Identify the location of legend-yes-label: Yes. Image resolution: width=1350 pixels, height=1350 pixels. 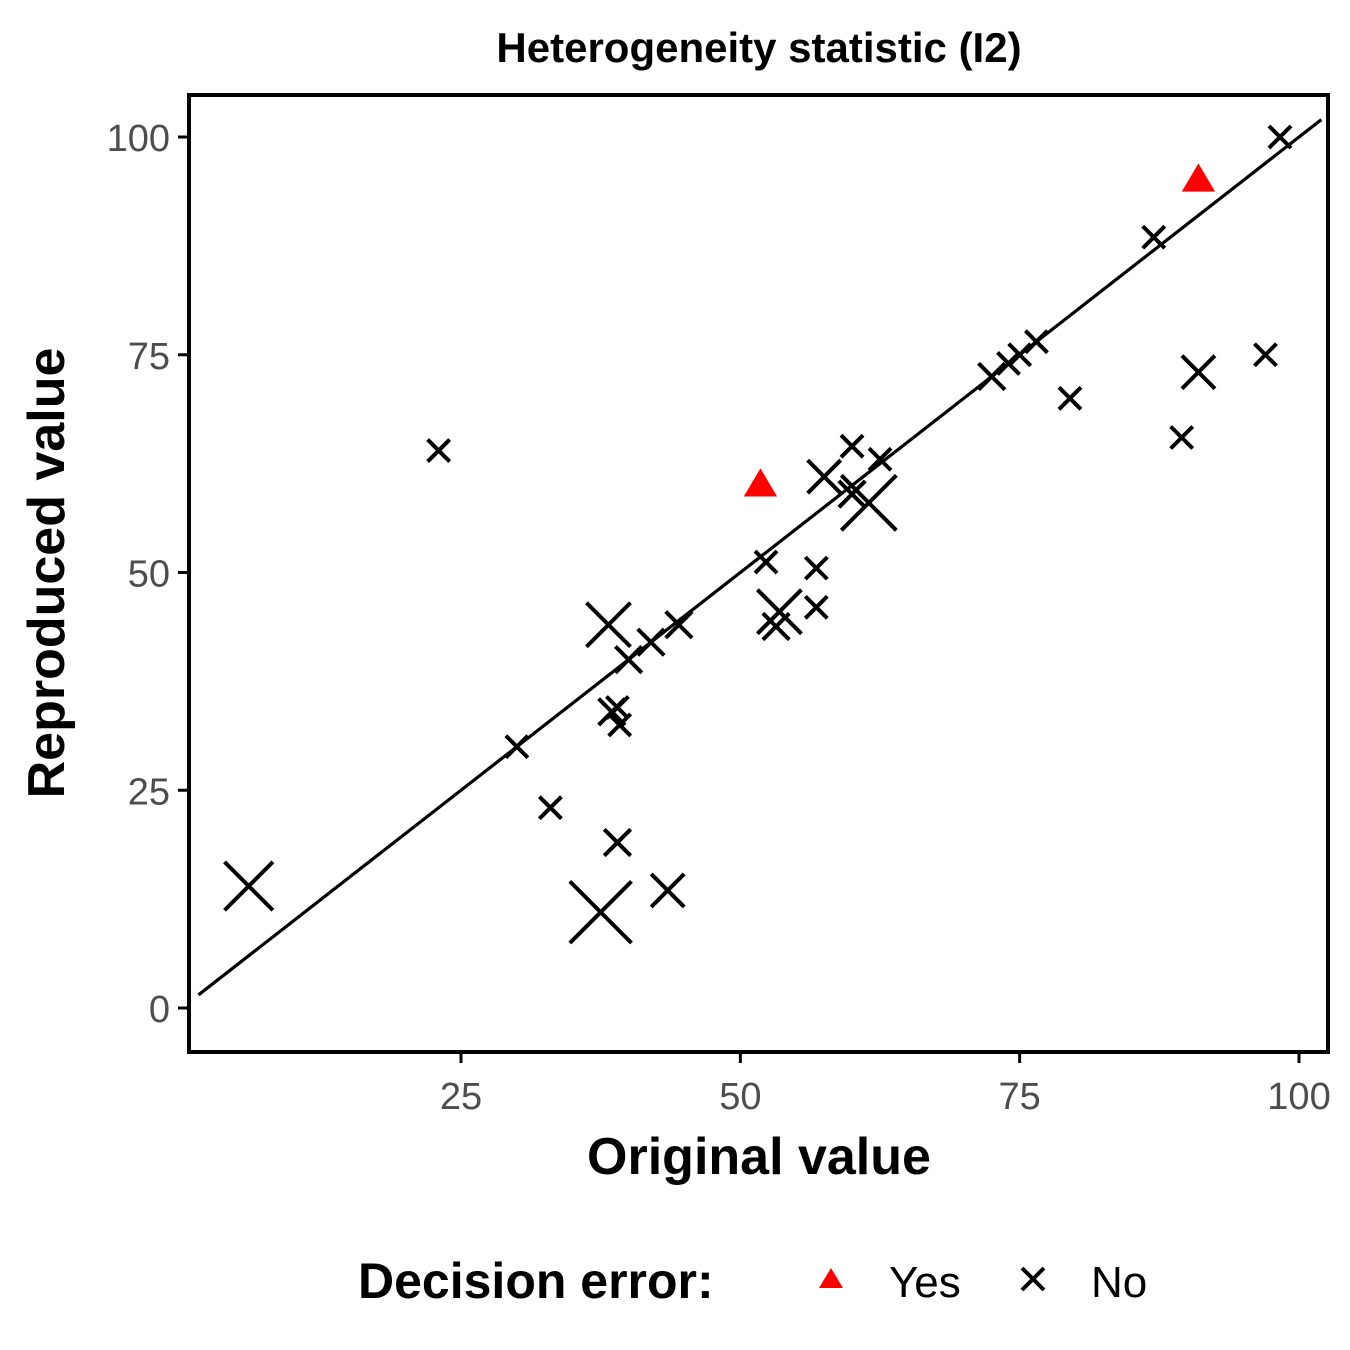
(925, 1282).